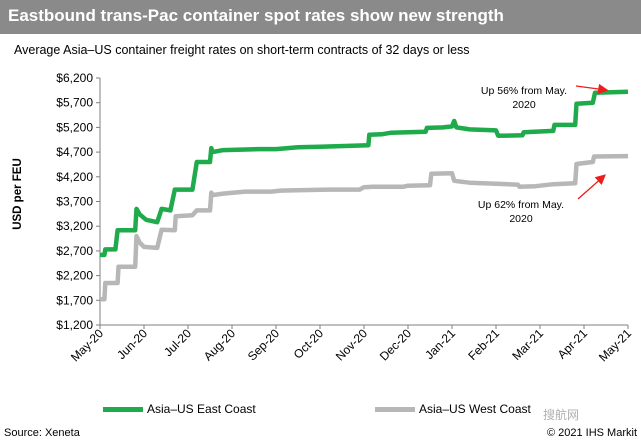 The width and height of the screenshot is (641, 445). What do you see at coordinates (132, 344) in the screenshot?
I see `x-tick-label: Jun-20` at bounding box center [132, 344].